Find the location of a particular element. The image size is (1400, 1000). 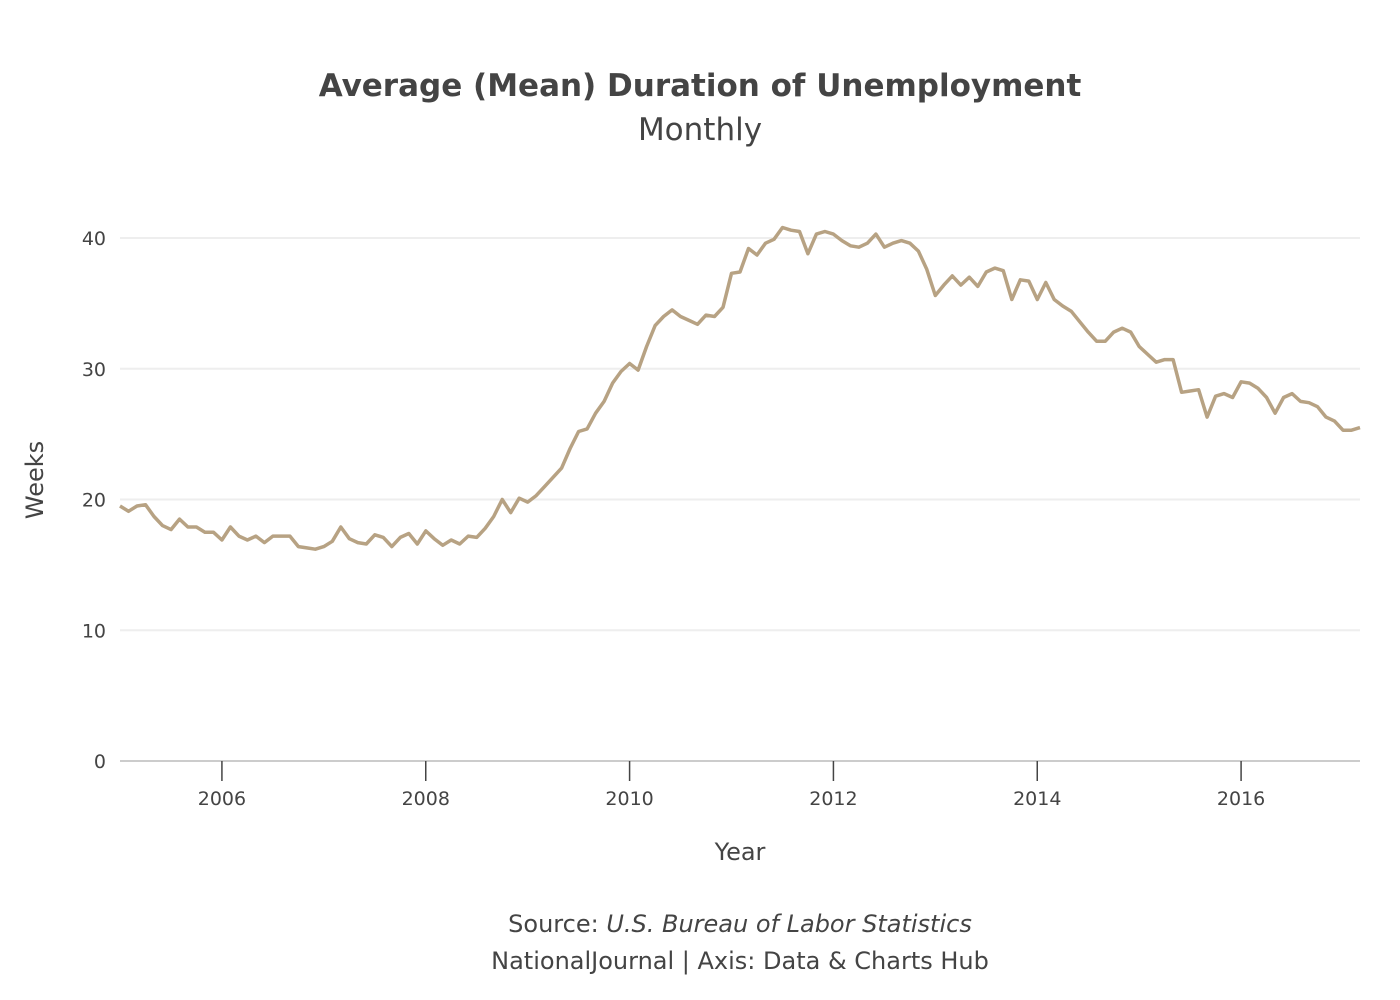

y-axis: 0 10 20 30 40 is located at coordinates (94, 500).